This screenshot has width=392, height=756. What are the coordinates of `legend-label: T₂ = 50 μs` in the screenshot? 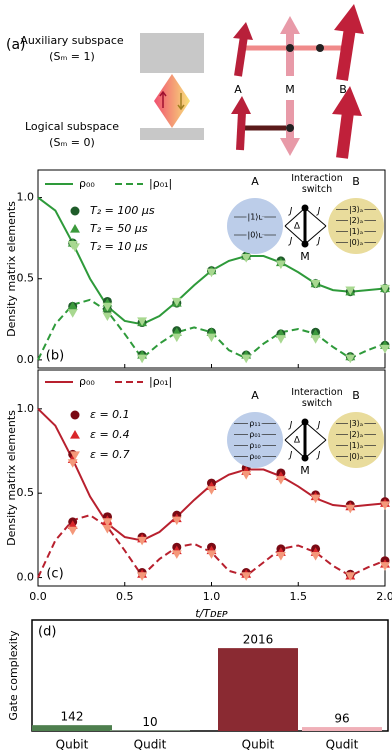 It's located at (119, 228).